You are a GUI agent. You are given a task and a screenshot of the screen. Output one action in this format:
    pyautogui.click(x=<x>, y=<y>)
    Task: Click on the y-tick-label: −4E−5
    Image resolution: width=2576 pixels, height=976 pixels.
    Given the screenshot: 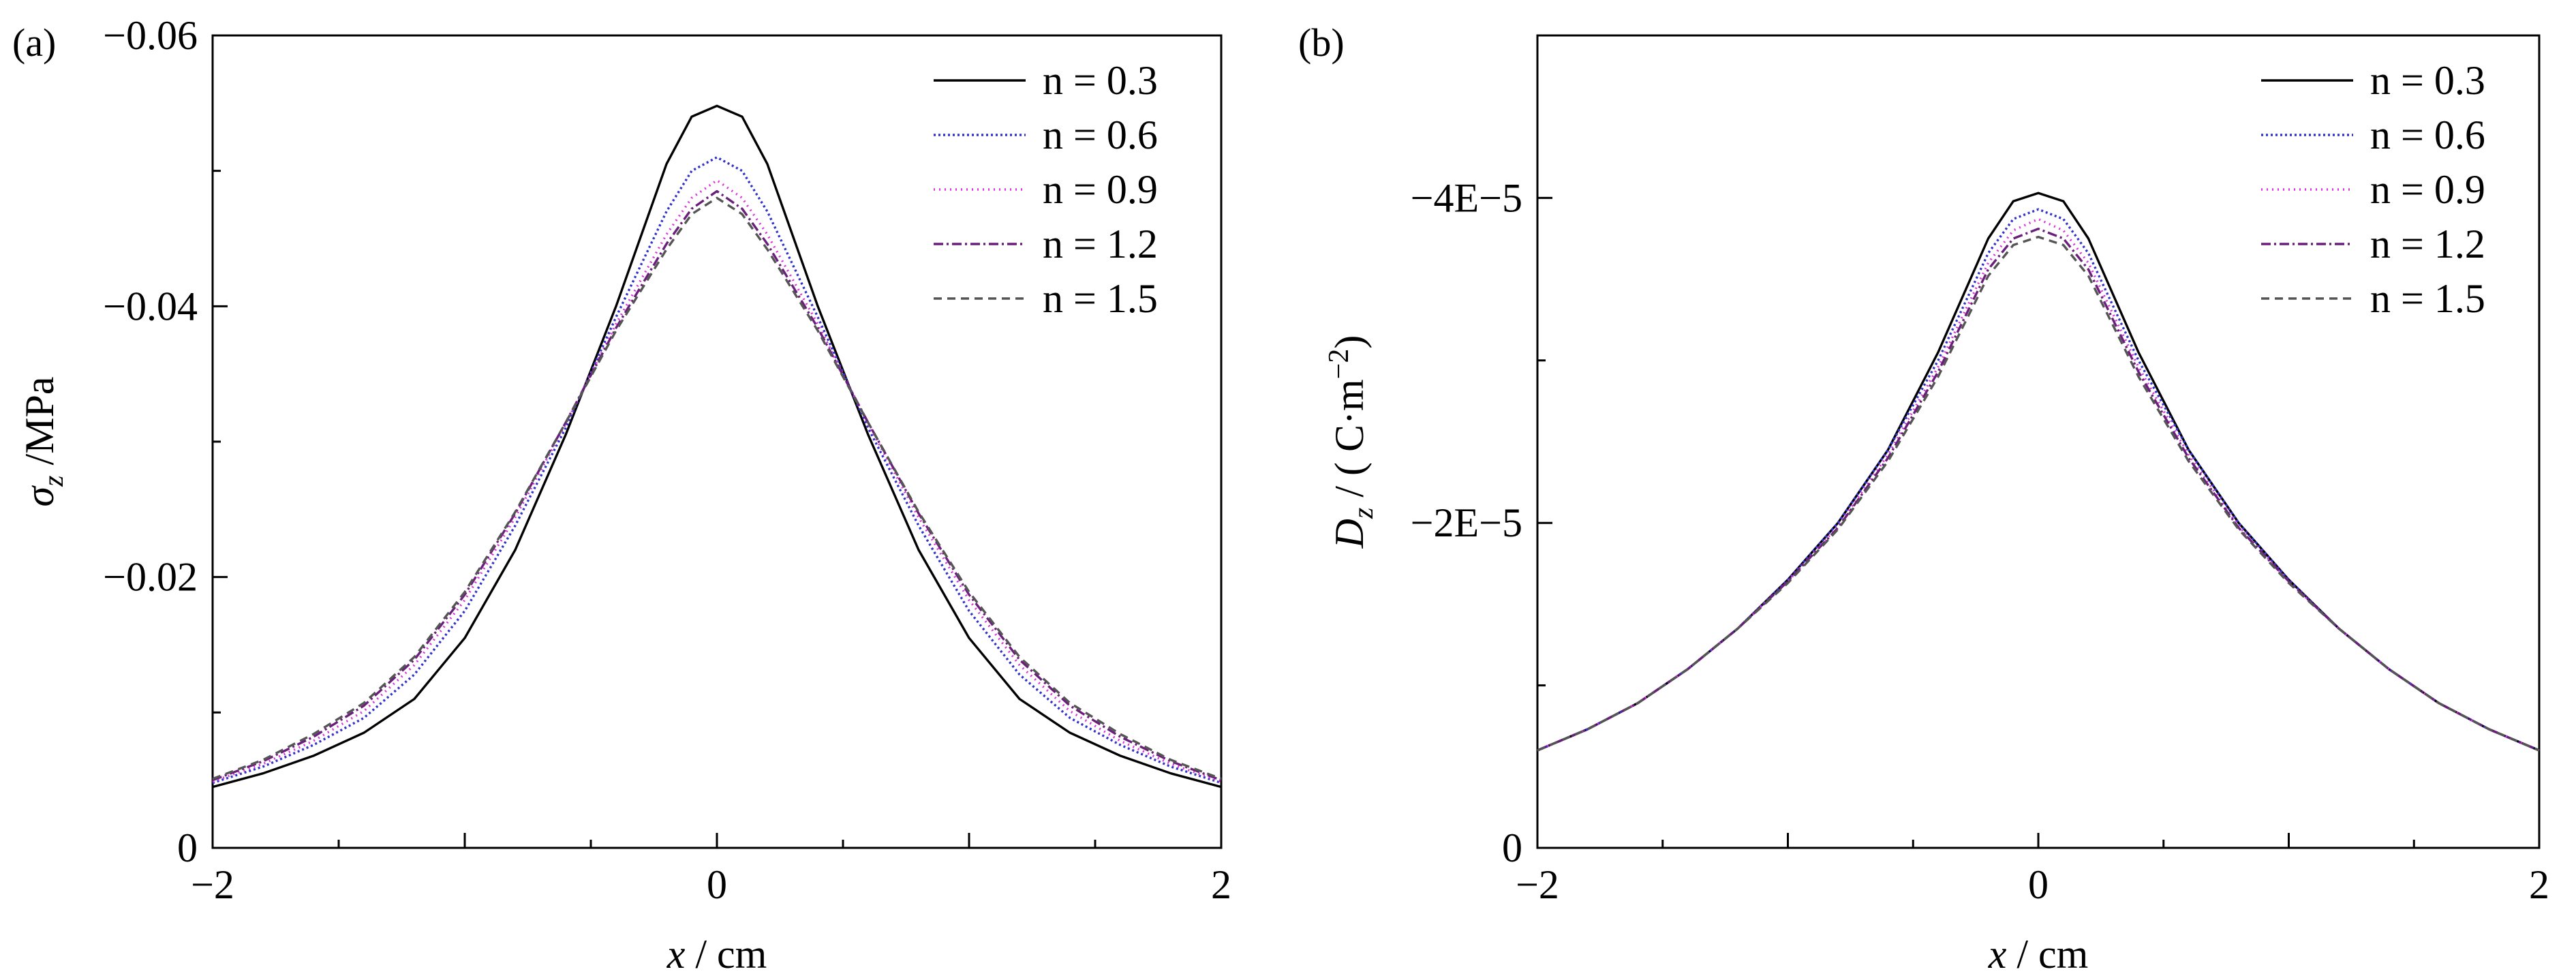 What is the action you would take?
    pyautogui.click(x=1466, y=197)
    